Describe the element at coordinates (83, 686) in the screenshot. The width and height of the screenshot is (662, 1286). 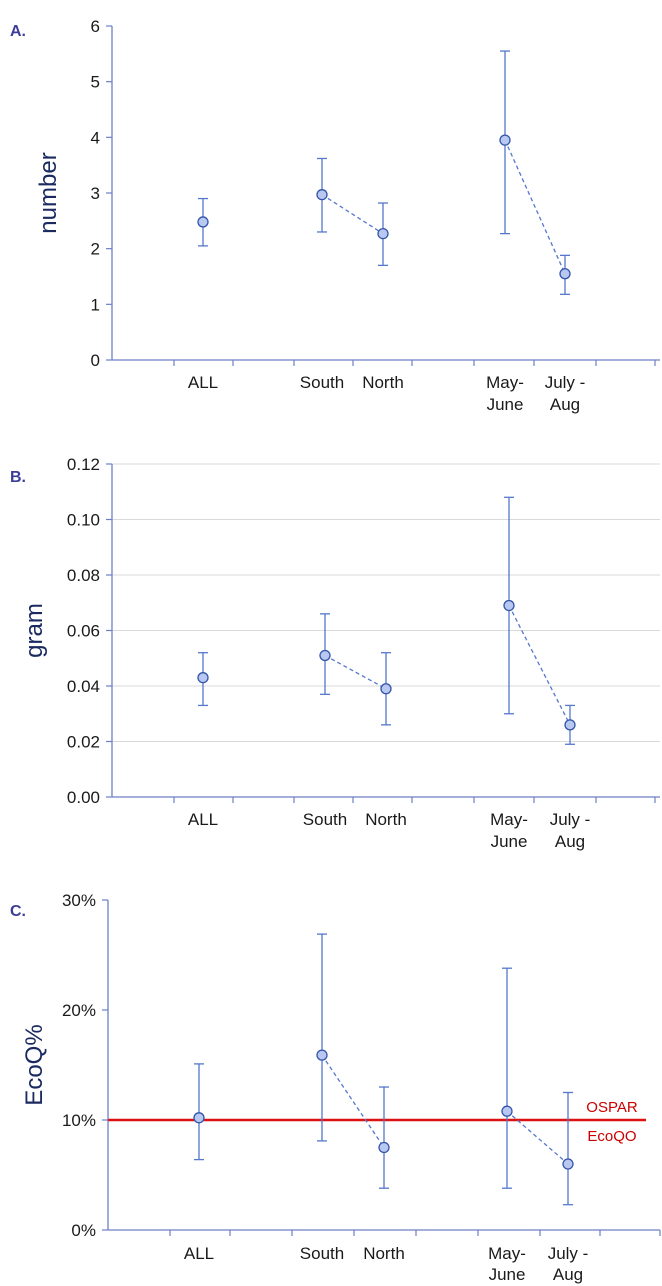
I see `y-tick-label: 0.04` at that location.